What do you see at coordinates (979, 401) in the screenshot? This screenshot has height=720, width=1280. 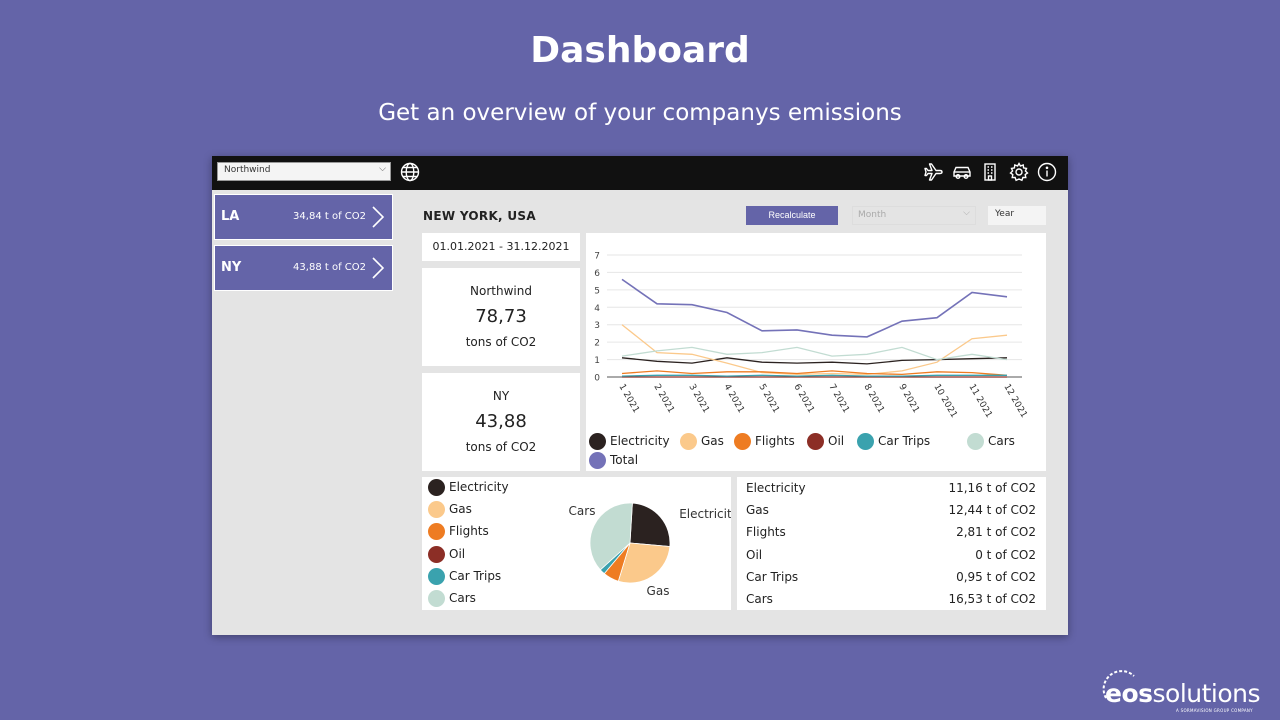 I see `x-tick-label: 11 2021` at bounding box center [979, 401].